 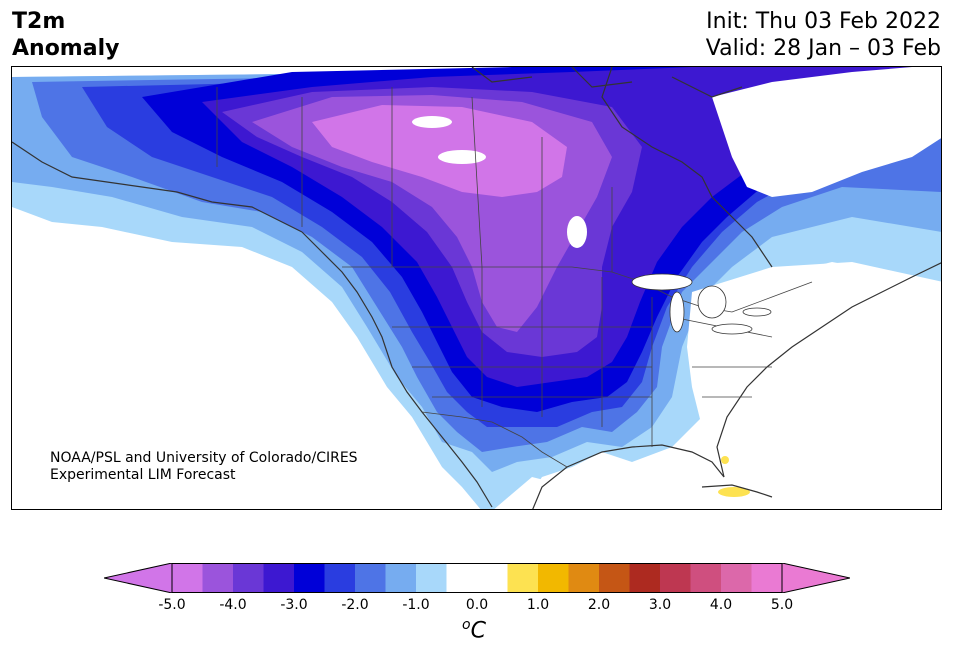 I want to click on colorbar-tick-label: 0.0, so click(x=477, y=605).